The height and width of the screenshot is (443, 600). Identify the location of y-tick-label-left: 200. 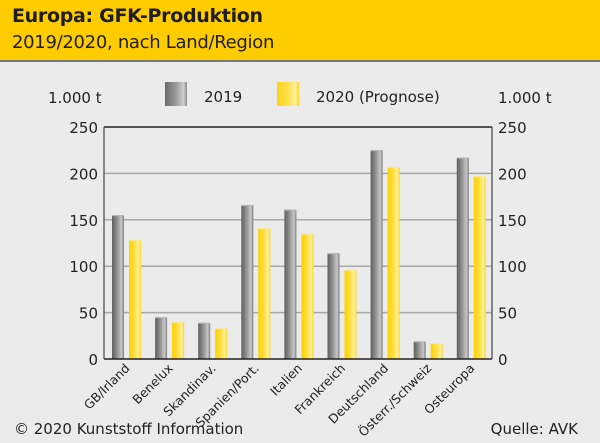
(83, 174).